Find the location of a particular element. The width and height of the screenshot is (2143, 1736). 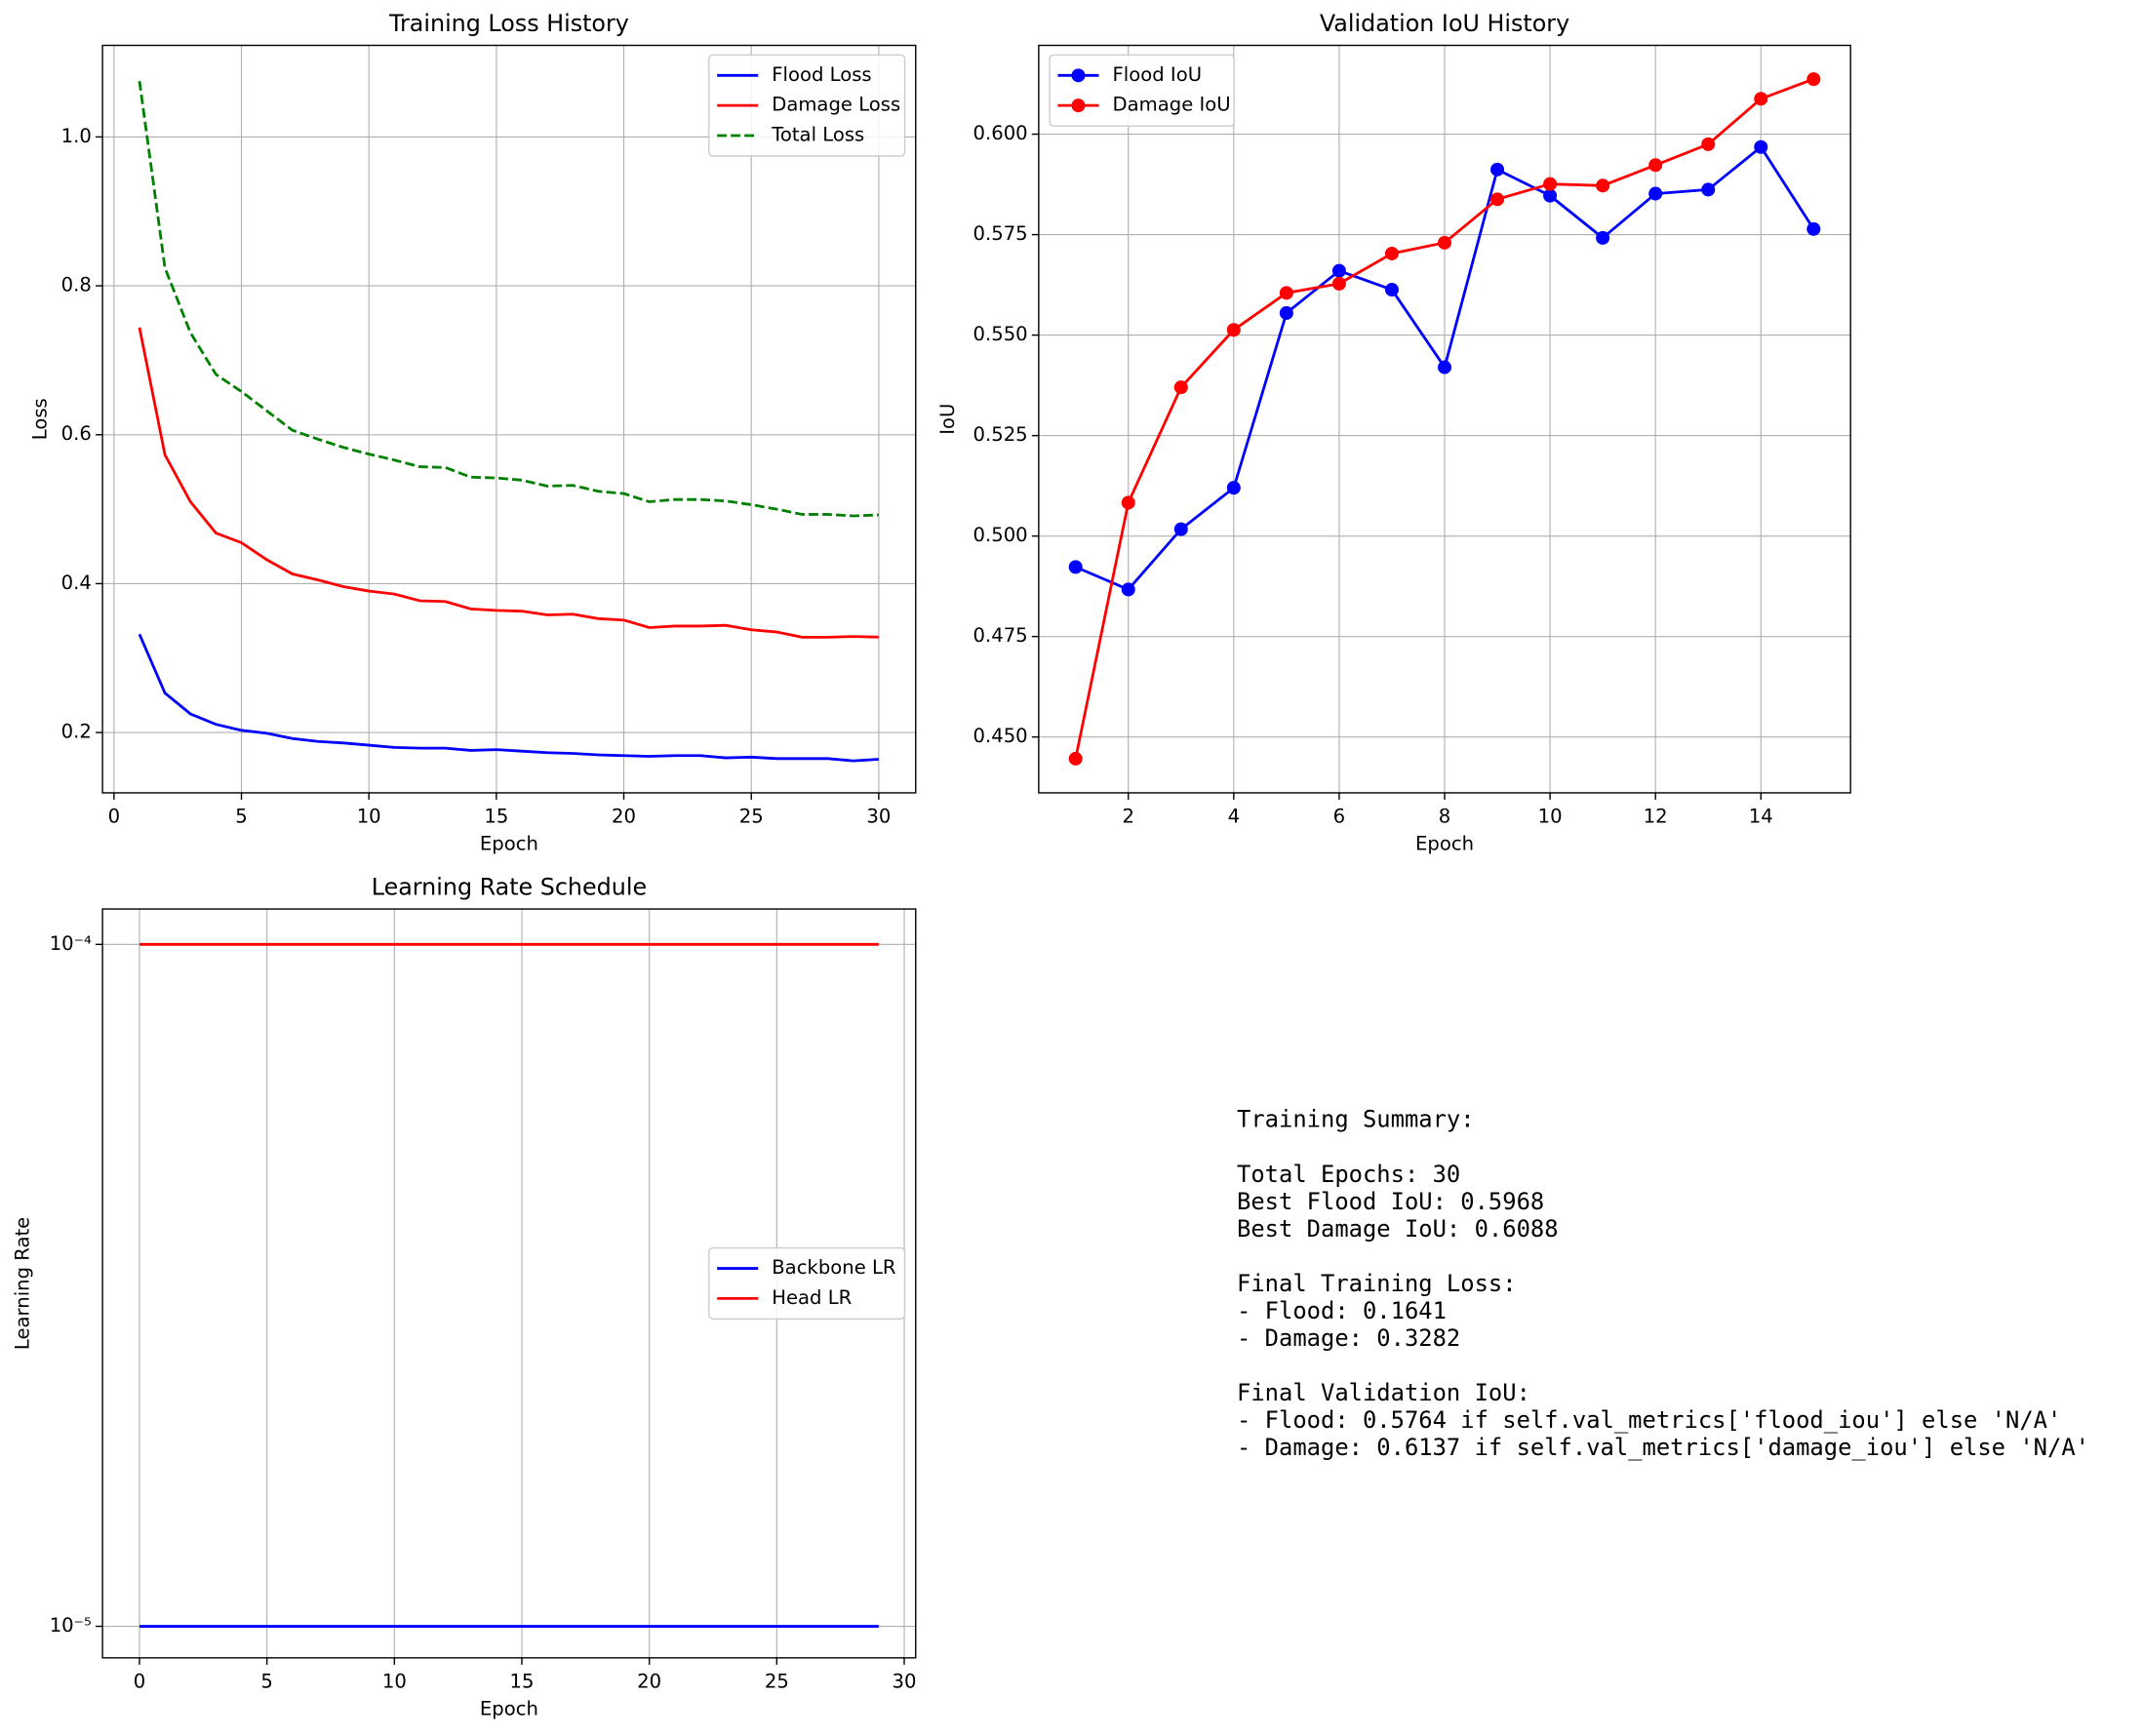

chart-title: Validation IoU History is located at coordinates (1444, 23).